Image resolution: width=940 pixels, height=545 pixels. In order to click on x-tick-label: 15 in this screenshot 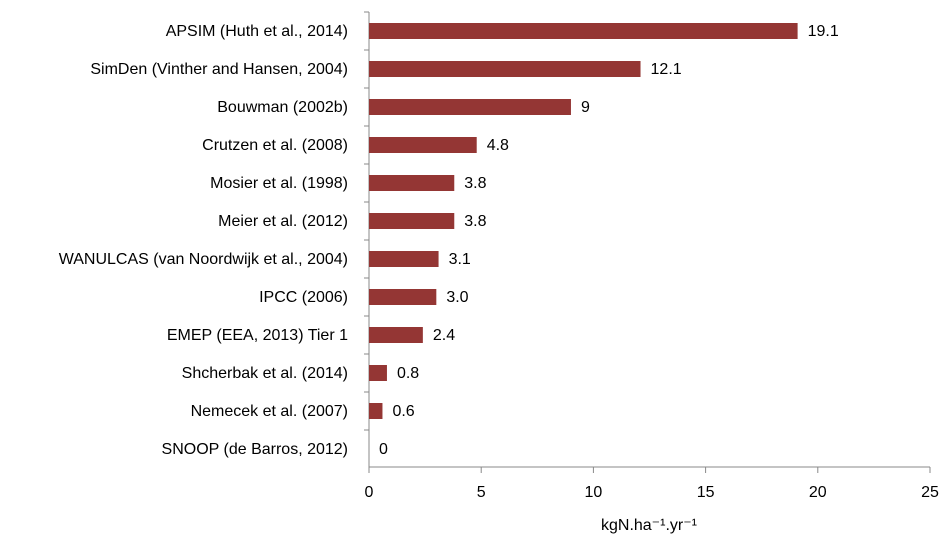, I will do `click(706, 492)`.